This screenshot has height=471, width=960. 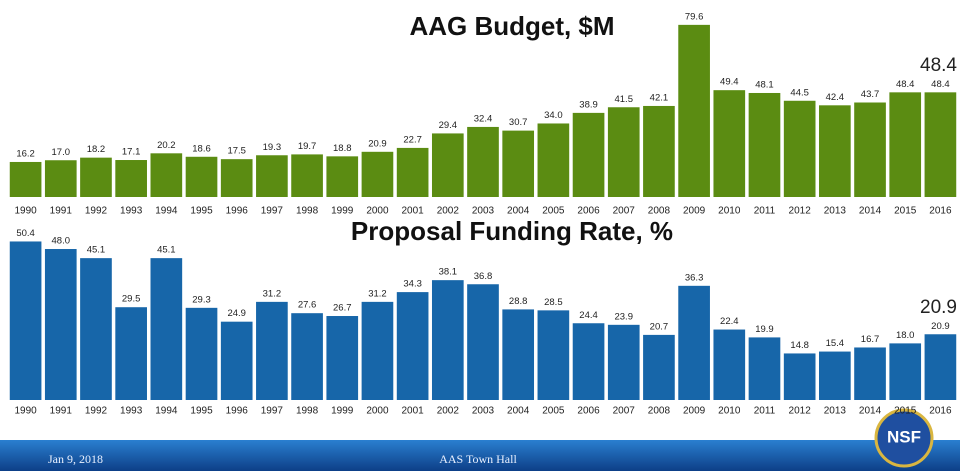 What do you see at coordinates (799, 345) in the screenshot?
I see `value-label: 14.8` at bounding box center [799, 345].